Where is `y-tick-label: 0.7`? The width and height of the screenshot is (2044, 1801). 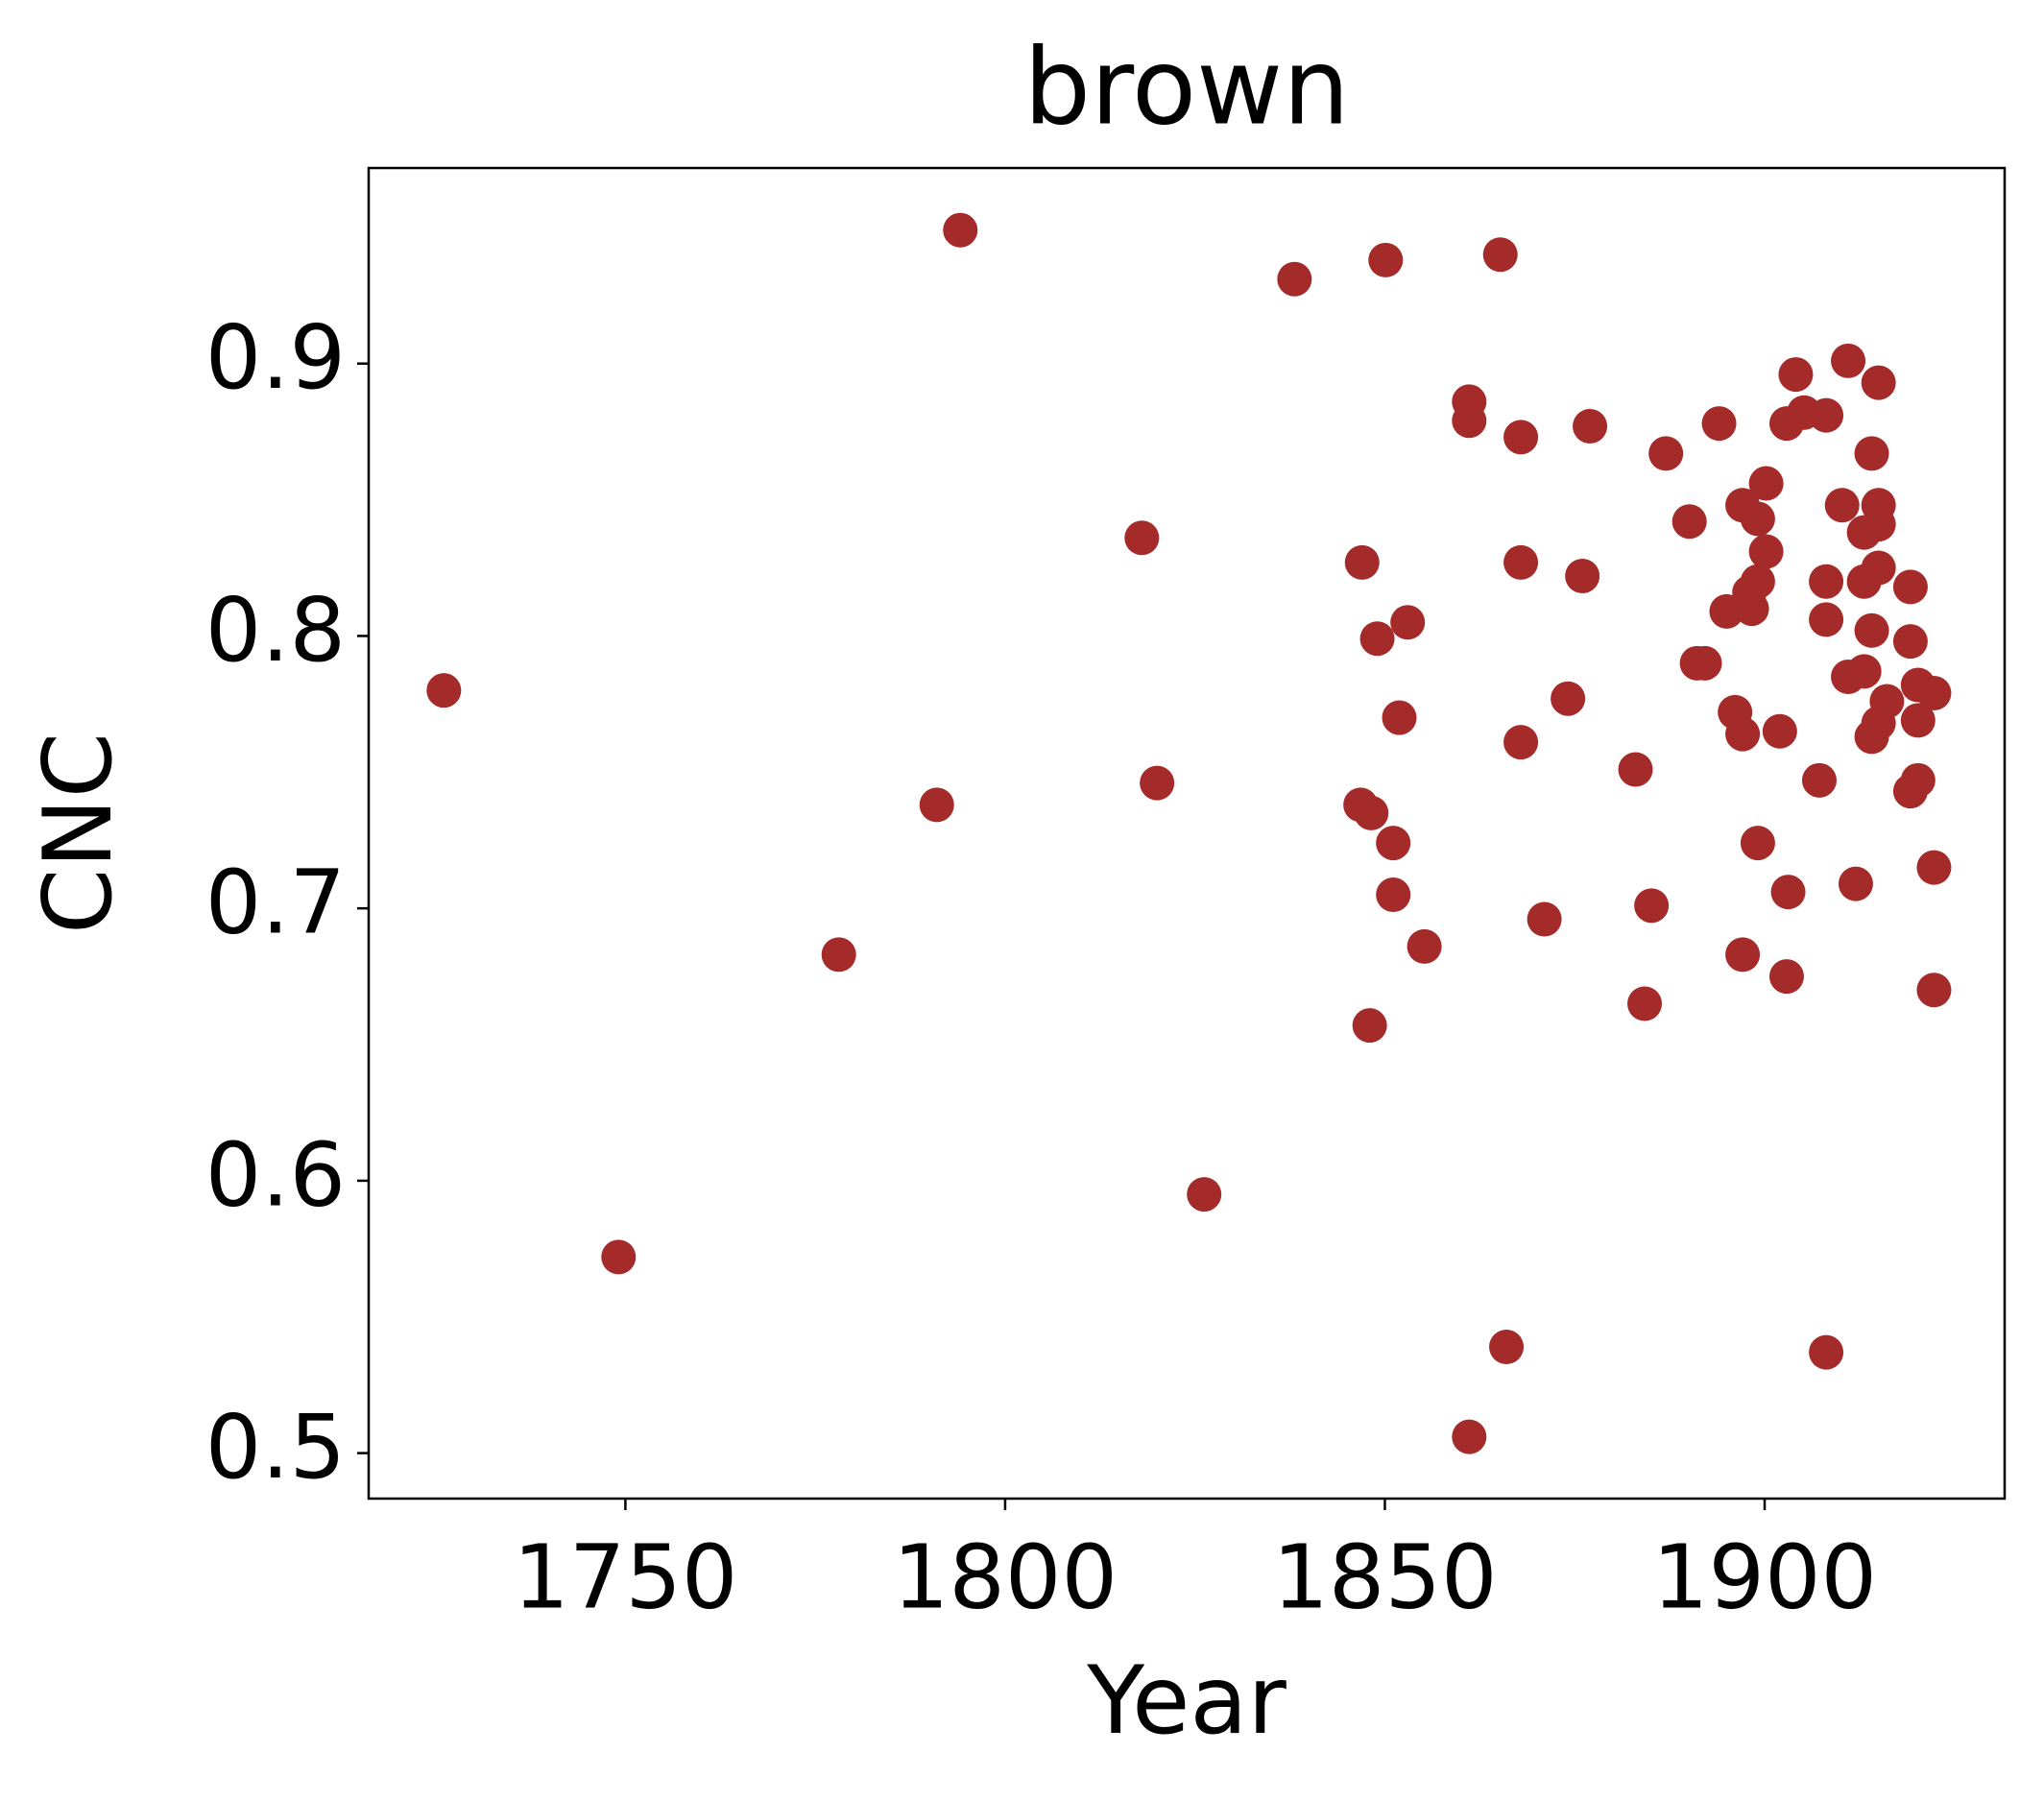
y-tick-label: 0.7 is located at coordinates (275, 903).